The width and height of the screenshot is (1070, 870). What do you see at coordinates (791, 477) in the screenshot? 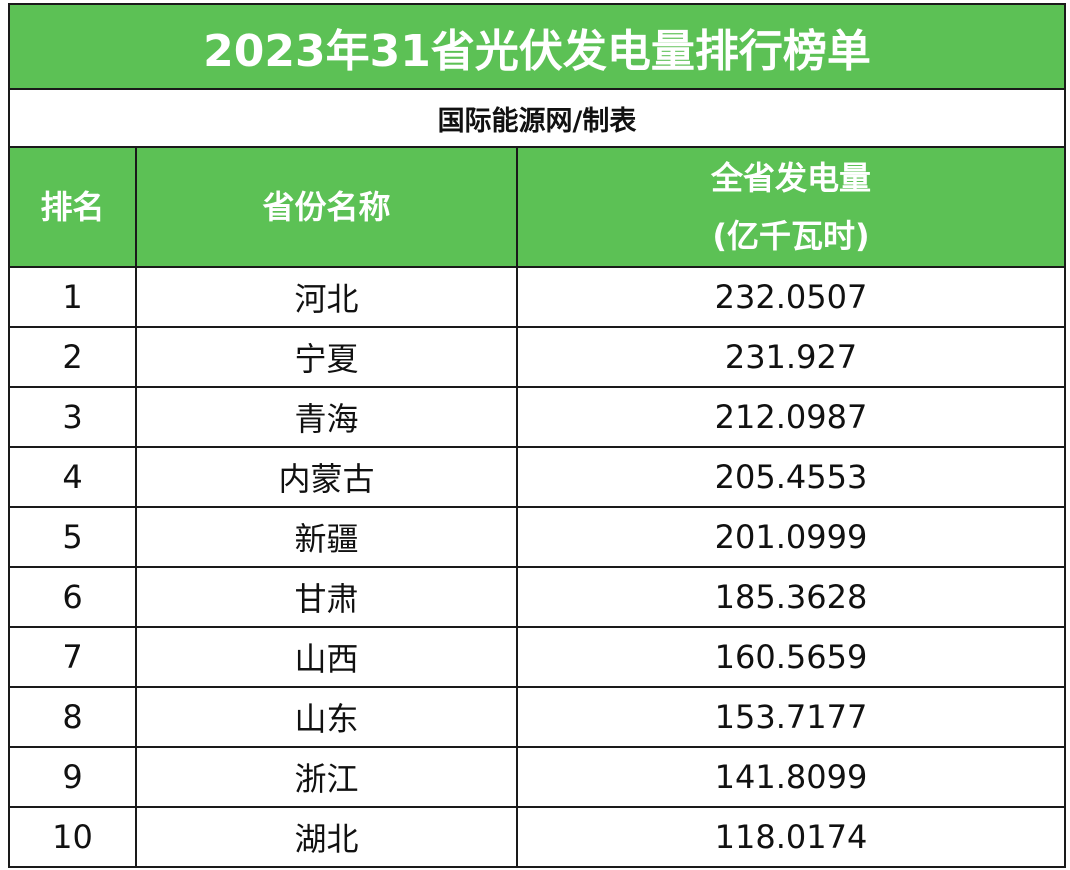
I see `generation-cell: 205.4553` at bounding box center [791, 477].